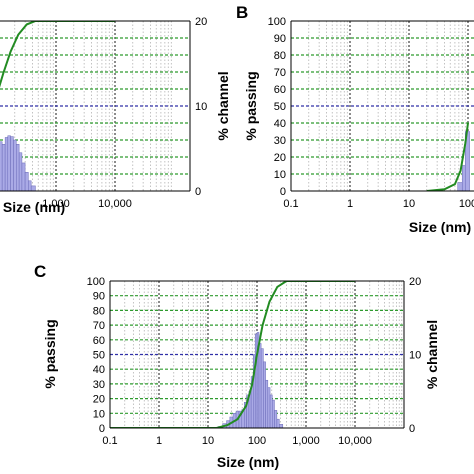 The image size is (474, 474). Describe the element at coordinates (40, 271) in the screenshot. I see `panel-letter: C` at that location.